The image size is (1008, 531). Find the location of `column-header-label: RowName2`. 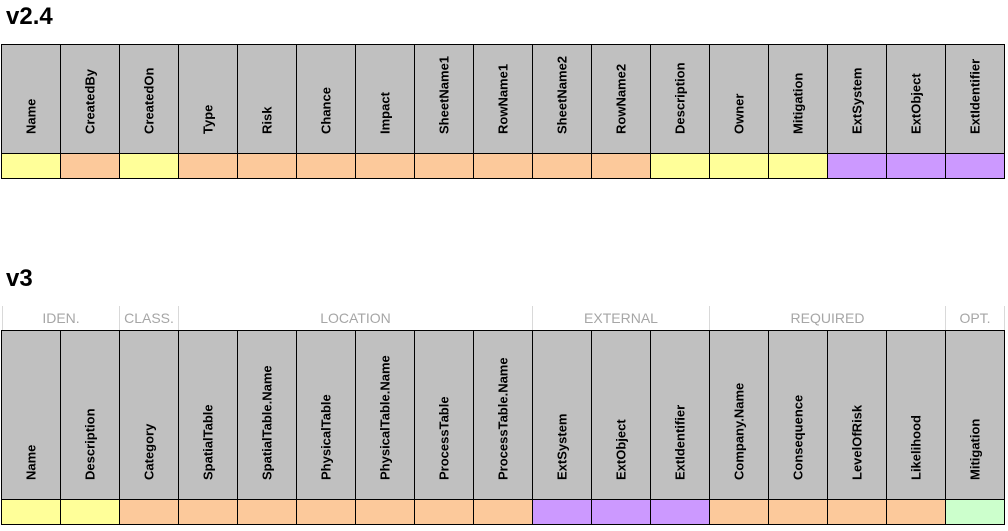

column-header-label: RowName2 is located at coordinates (621, 98).